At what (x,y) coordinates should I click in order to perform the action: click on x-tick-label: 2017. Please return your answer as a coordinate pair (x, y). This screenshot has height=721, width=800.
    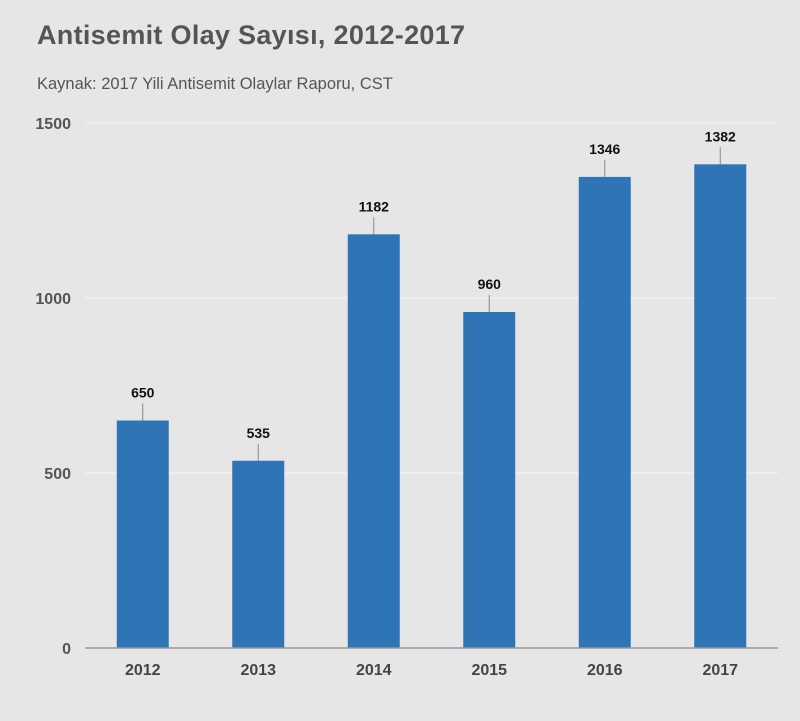
    Looking at the image, I should click on (720, 670).